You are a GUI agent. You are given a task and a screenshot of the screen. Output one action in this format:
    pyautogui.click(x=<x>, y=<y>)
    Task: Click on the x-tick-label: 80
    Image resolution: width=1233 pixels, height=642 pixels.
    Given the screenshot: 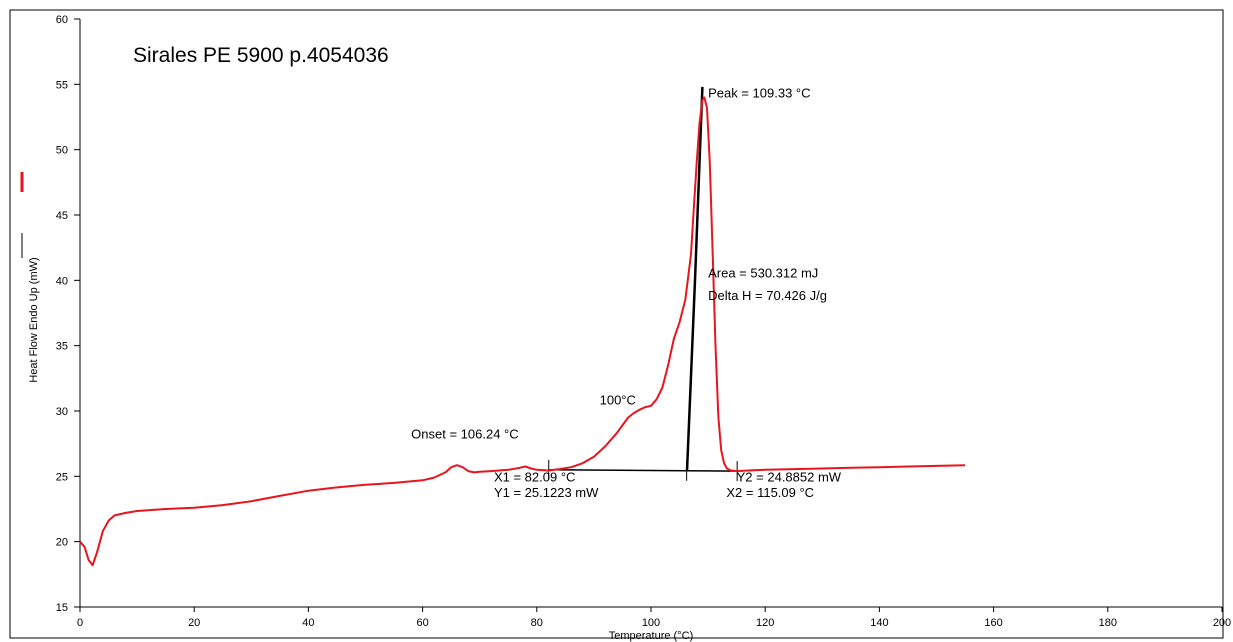 What is the action you would take?
    pyautogui.click(x=537, y=623)
    